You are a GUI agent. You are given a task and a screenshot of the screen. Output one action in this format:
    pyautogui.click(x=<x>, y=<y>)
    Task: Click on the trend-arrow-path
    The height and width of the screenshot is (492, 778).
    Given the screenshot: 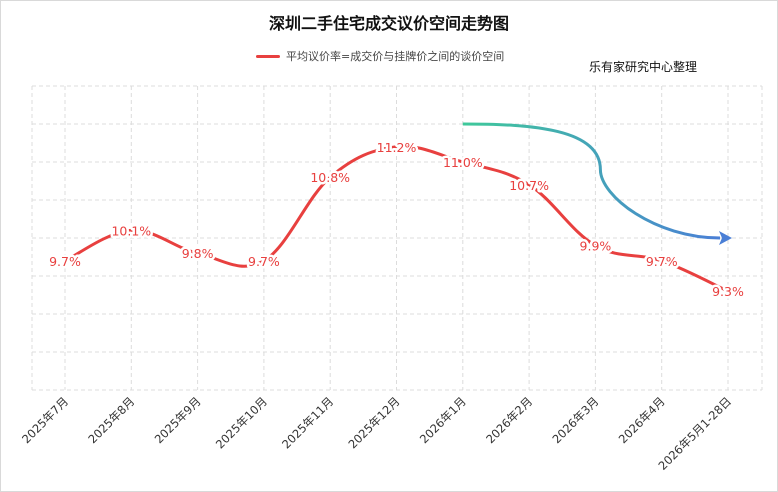 What is the action you would take?
    pyautogui.click(x=591, y=181)
    